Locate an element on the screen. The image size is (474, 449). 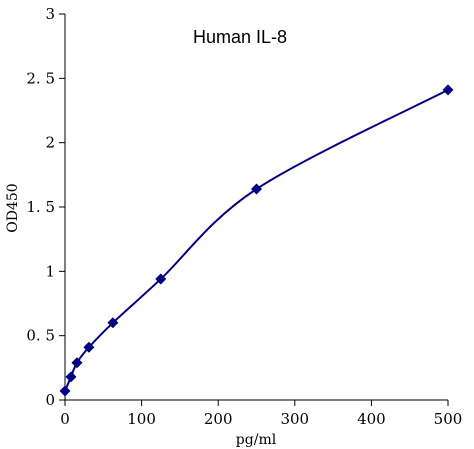
x-tick-label: 300 is located at coordinates (294, 419).